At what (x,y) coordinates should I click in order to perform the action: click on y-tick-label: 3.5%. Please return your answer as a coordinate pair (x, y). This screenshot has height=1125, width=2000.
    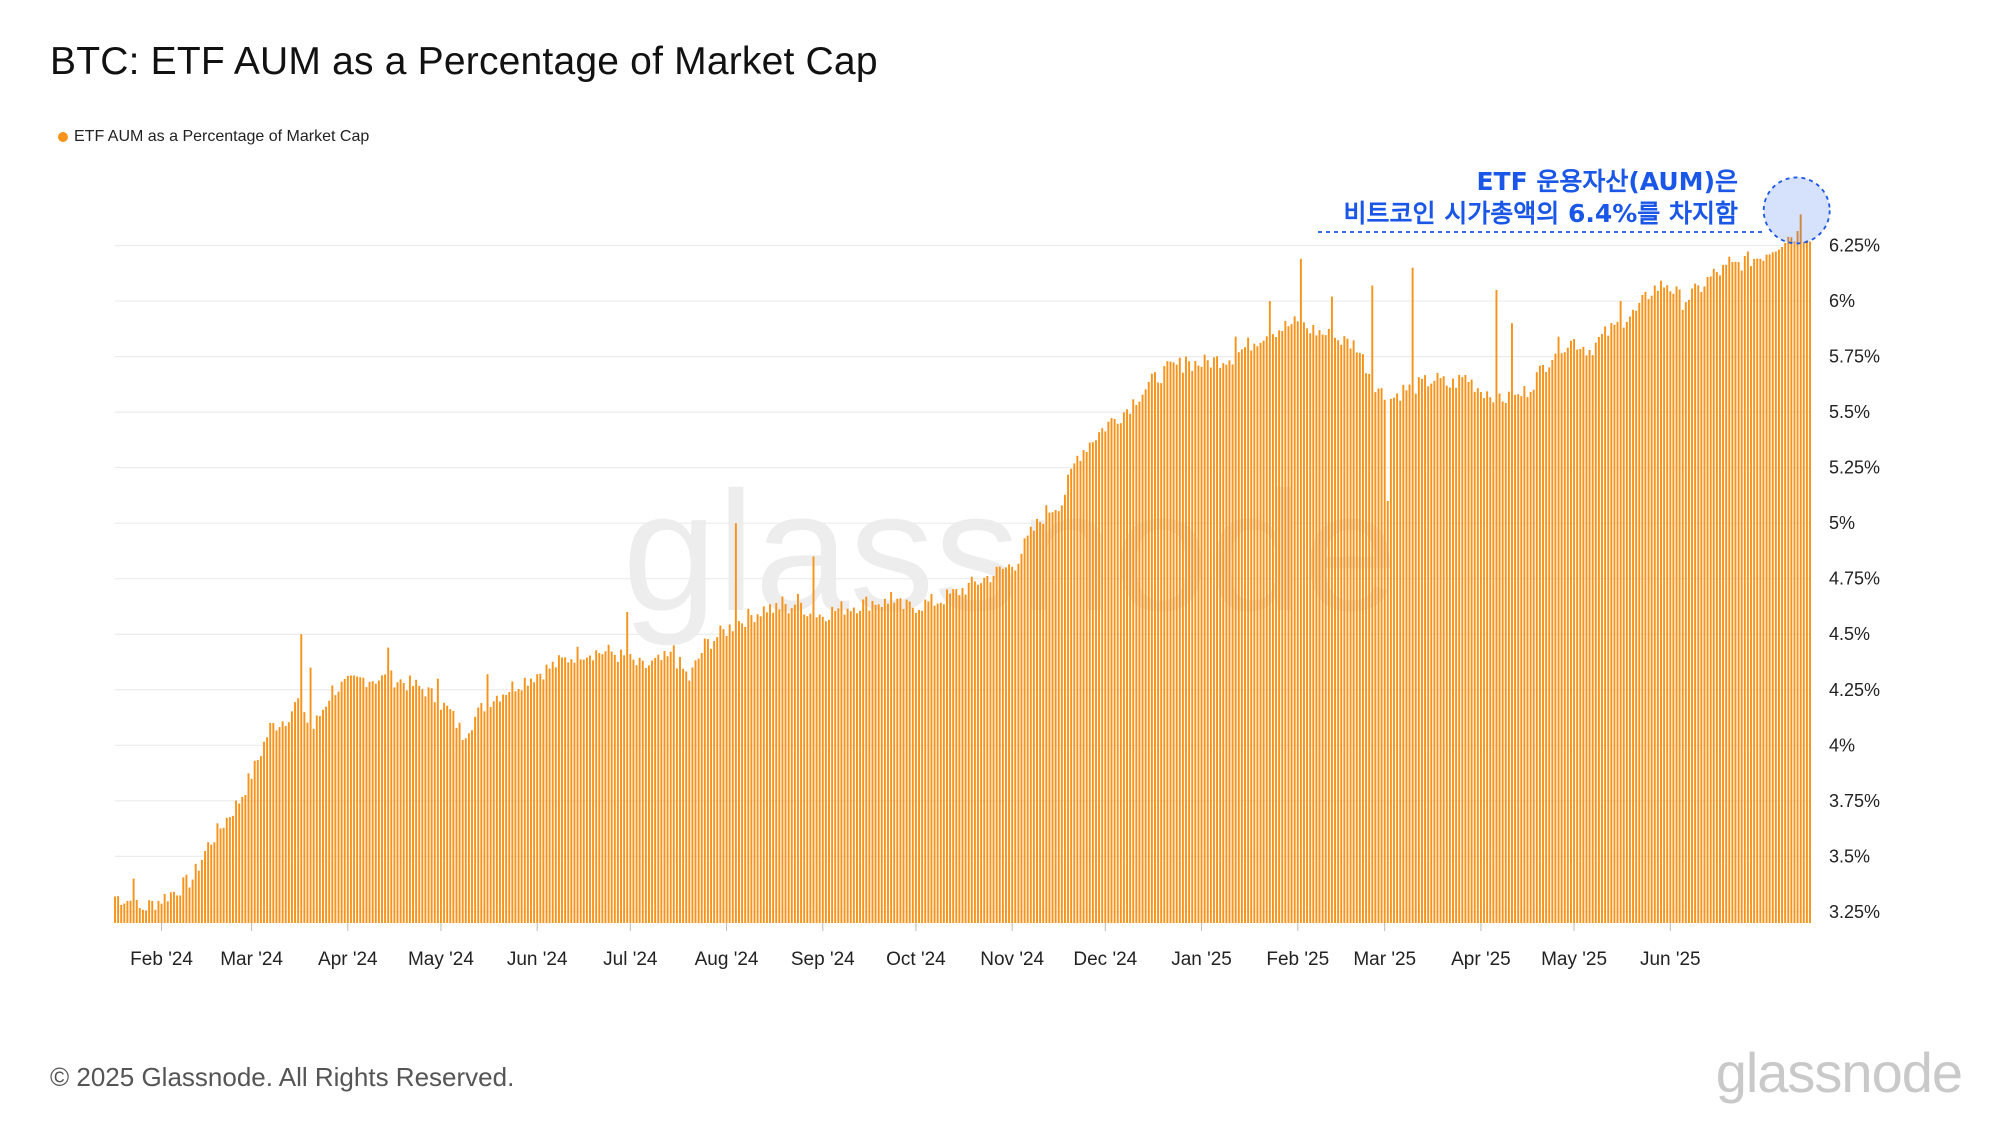
    Looking at the image, I should click on (1849, 856).